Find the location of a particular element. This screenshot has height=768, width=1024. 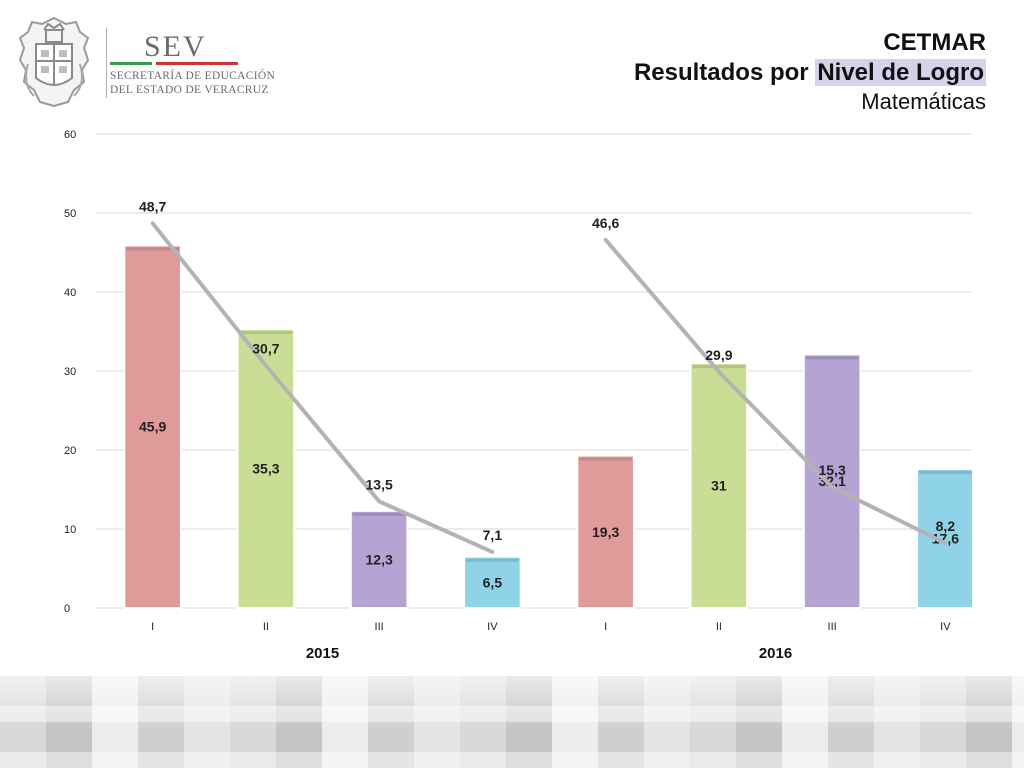

bar-value-label: 31 is located at coordinates (719, 486).